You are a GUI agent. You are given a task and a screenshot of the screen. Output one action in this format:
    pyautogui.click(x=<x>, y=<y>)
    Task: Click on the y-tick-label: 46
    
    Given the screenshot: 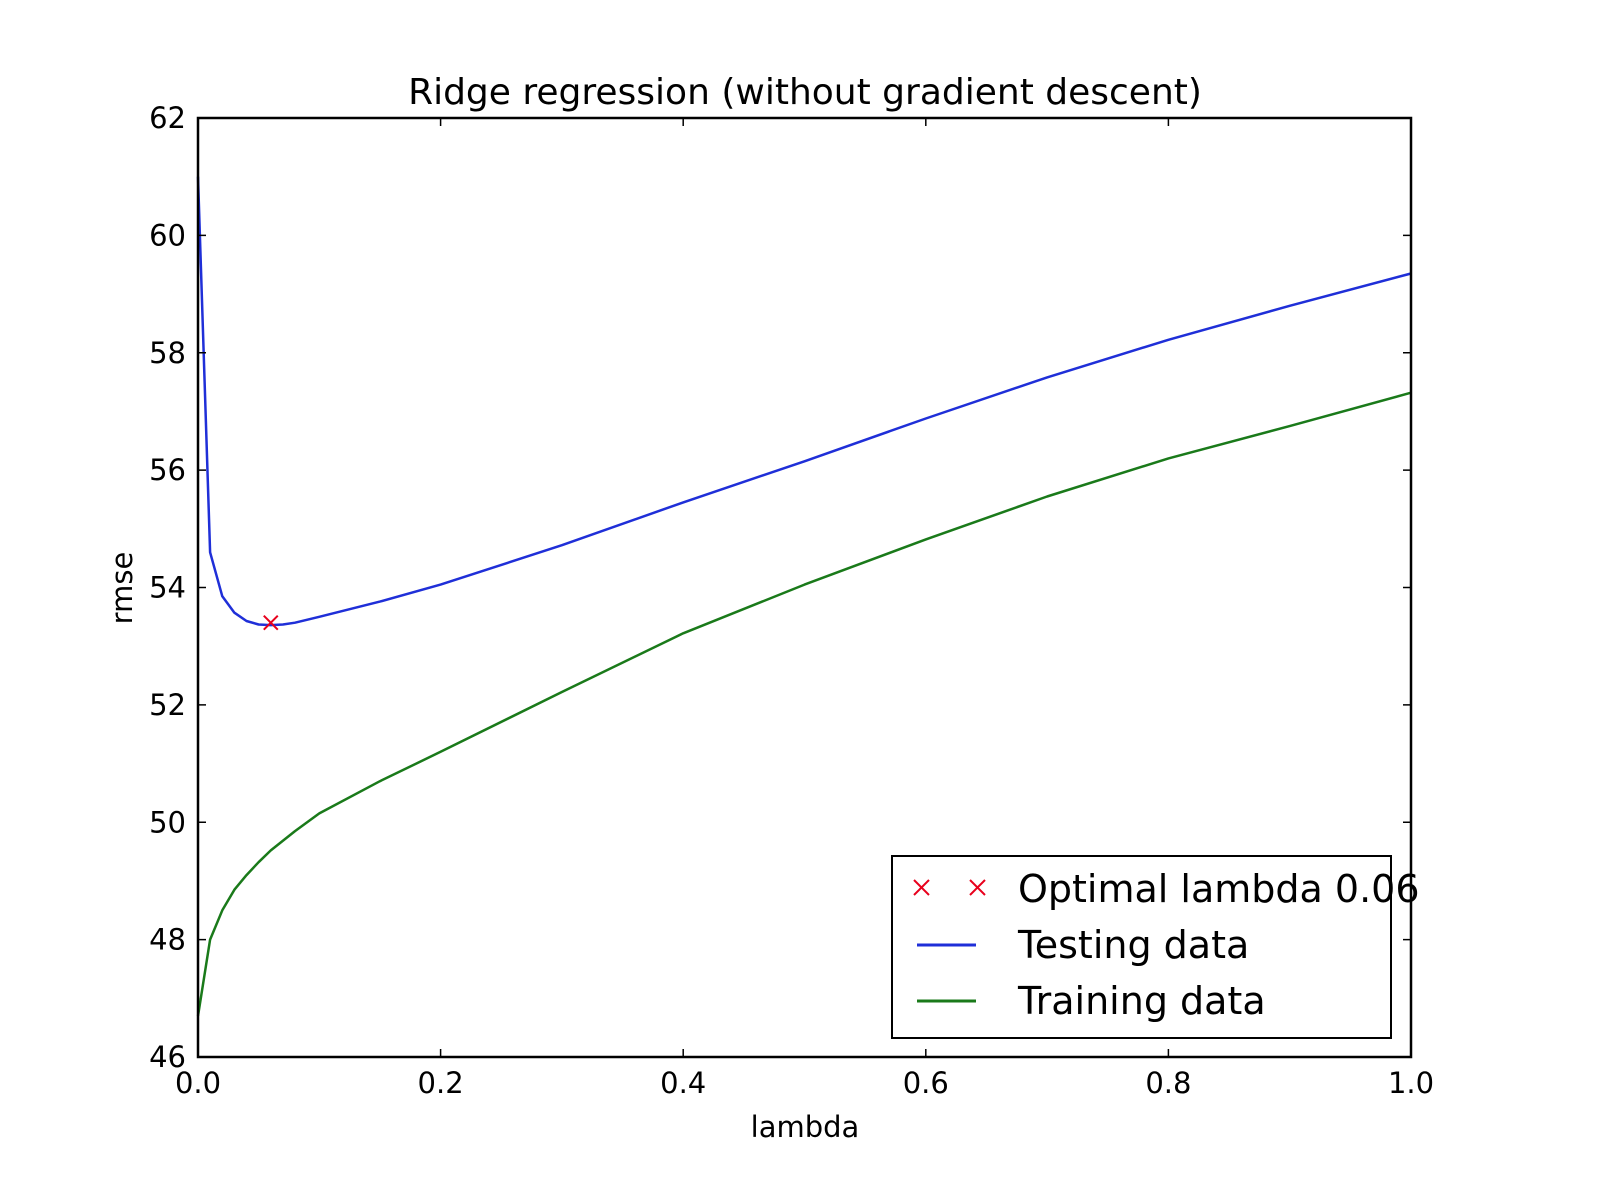 What is the action you would take?
    pyautogui.click(x=167, y=1057)
    